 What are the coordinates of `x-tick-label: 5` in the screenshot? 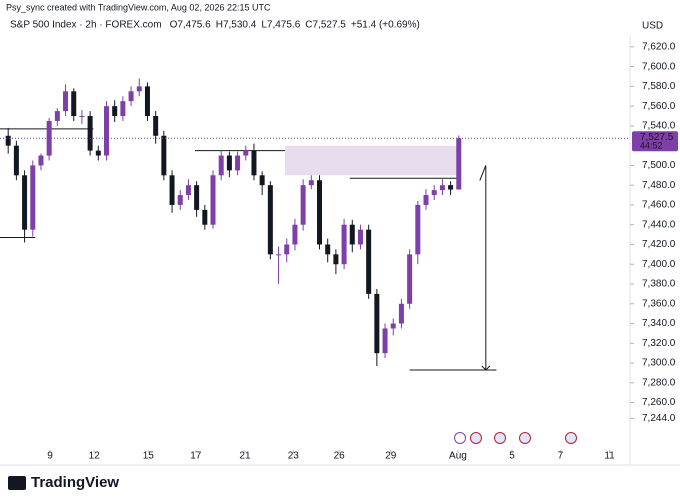 It's located at (512, 456).